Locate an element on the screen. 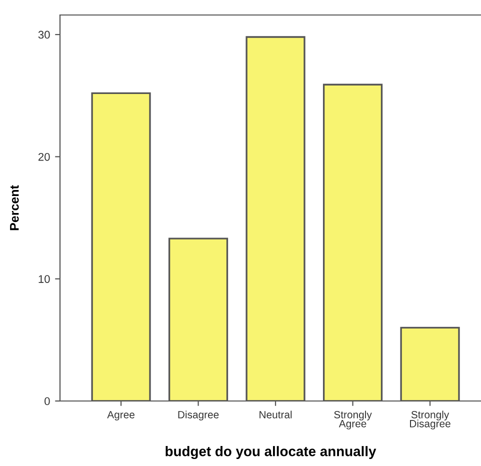 The width and height of the screenshot is (481, 466). x-tick-label: Agree is located at coordinates (120, 415).